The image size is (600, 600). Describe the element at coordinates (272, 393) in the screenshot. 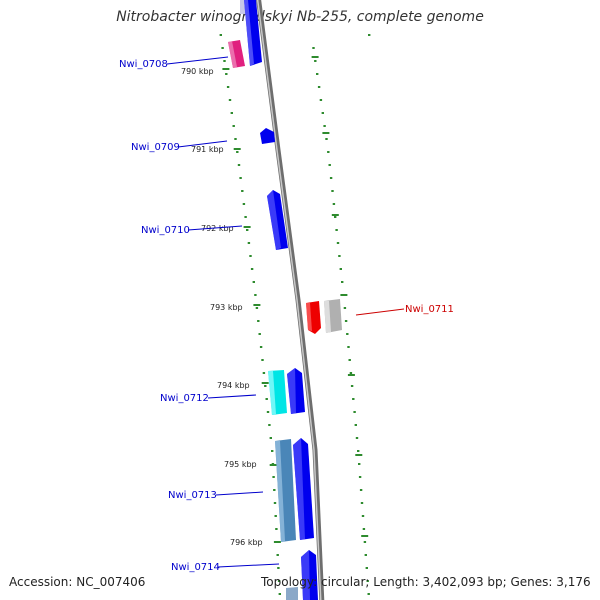

I see `gene-arrow-nwi-0712-shade` at that location.